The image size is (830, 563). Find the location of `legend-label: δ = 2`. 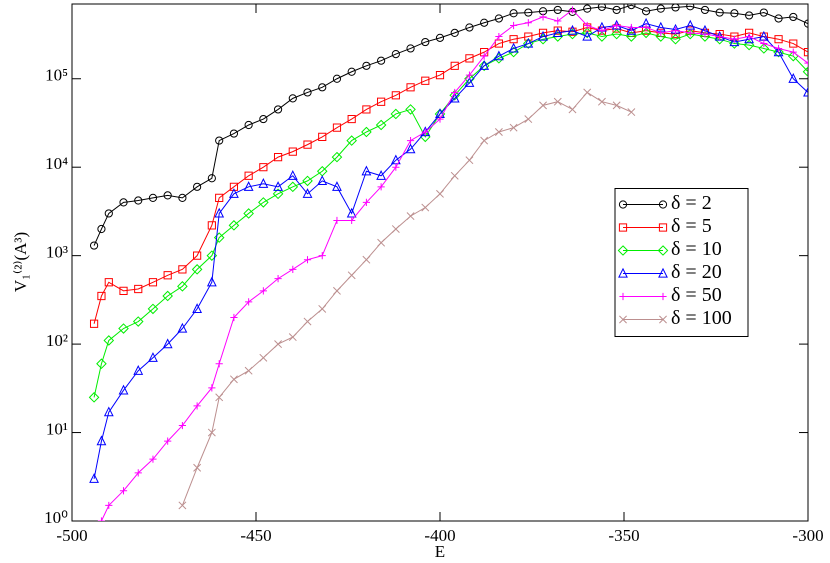

legend-label: δ = 2 is located at coordinates (691, 203).